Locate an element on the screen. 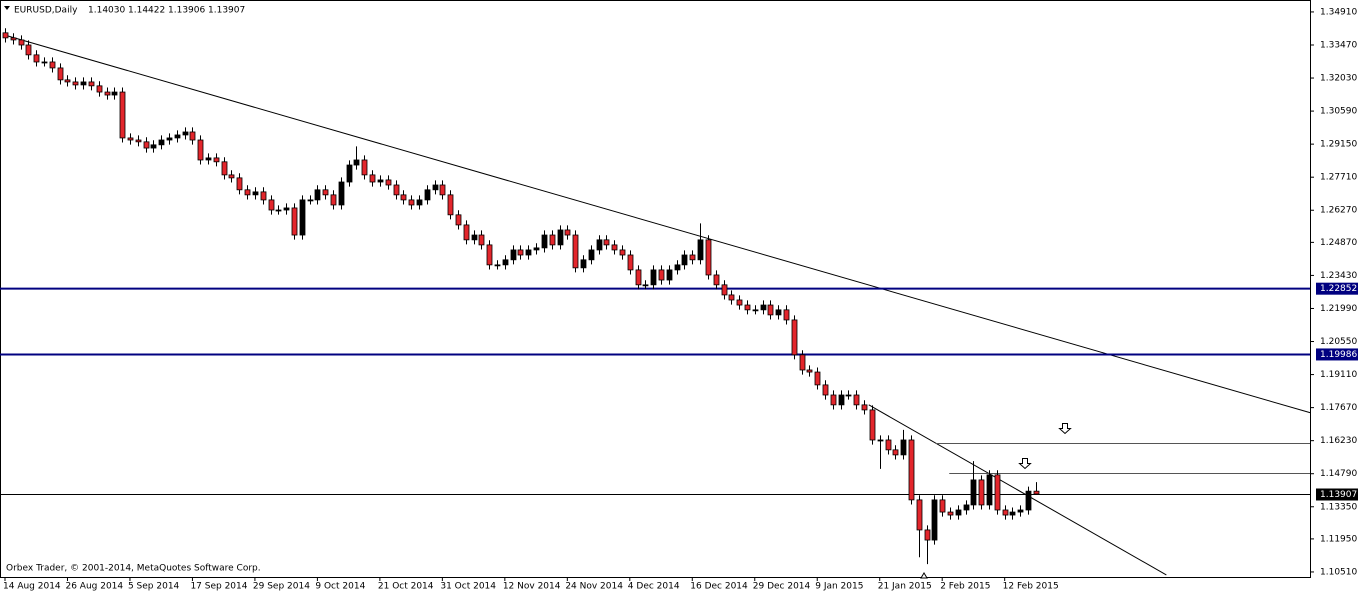  x-tick-label: 24 Nov 2014 is located at coordinates (594, 587).